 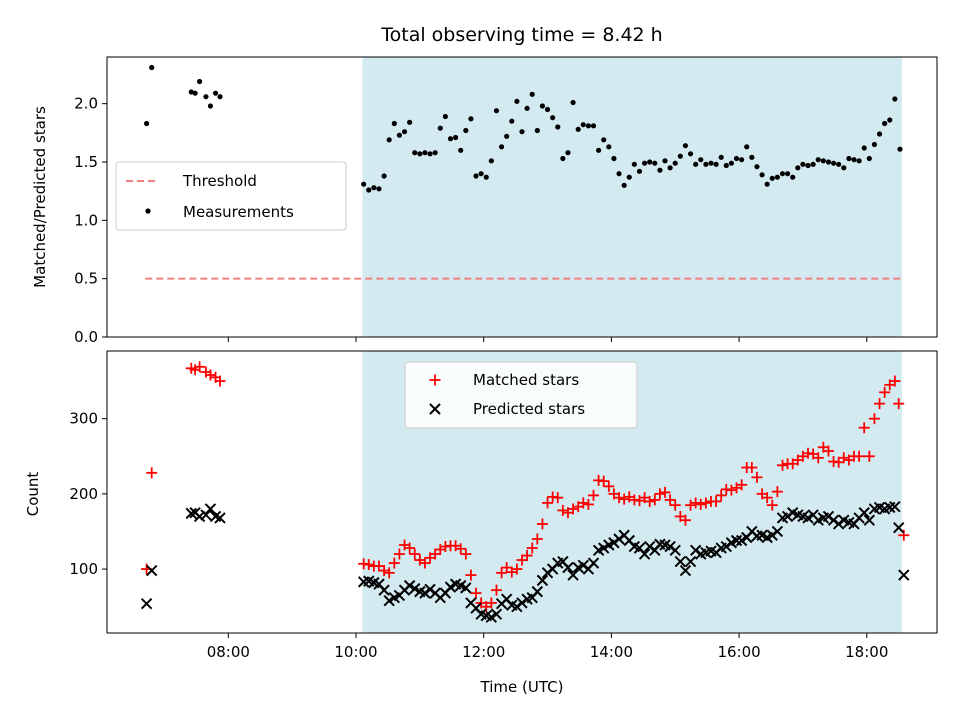 I want to click on predicted-point-18-b, so click(x=409, y=585).